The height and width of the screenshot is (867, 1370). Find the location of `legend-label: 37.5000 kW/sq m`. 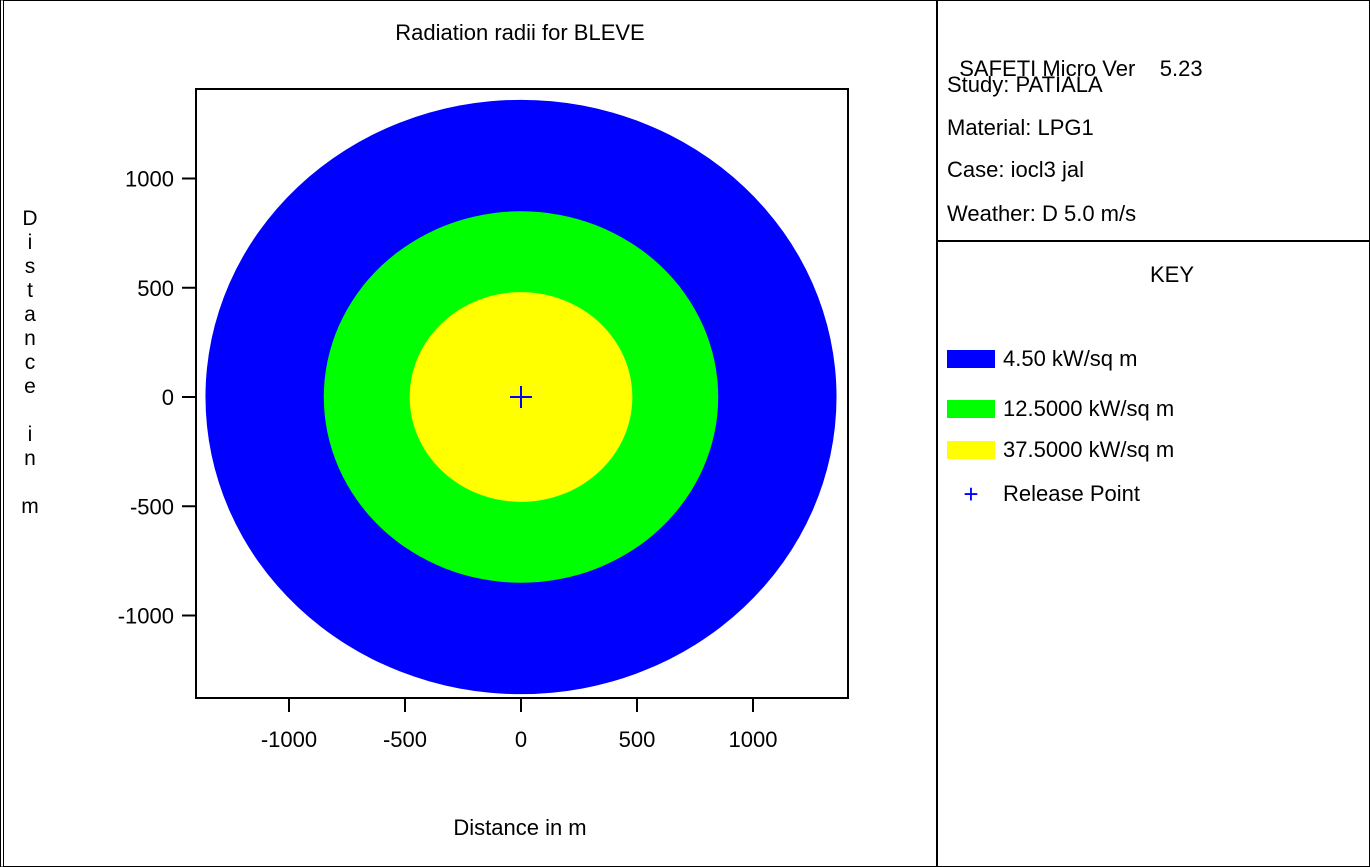

legend-label: 37.5000 kW/sq m is located at coordinates (1089, 449).